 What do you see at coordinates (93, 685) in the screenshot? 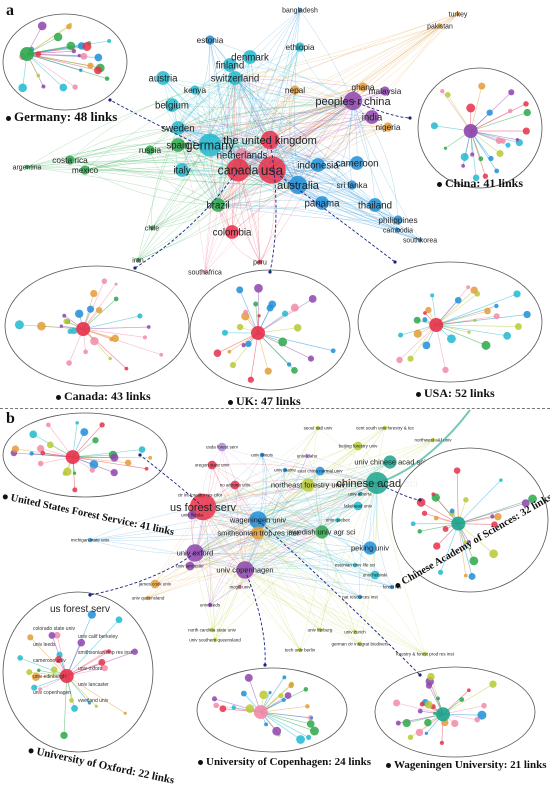
I see `inset-label-univ-lancaster: univ lancaster` at bounding box center [93, 685].